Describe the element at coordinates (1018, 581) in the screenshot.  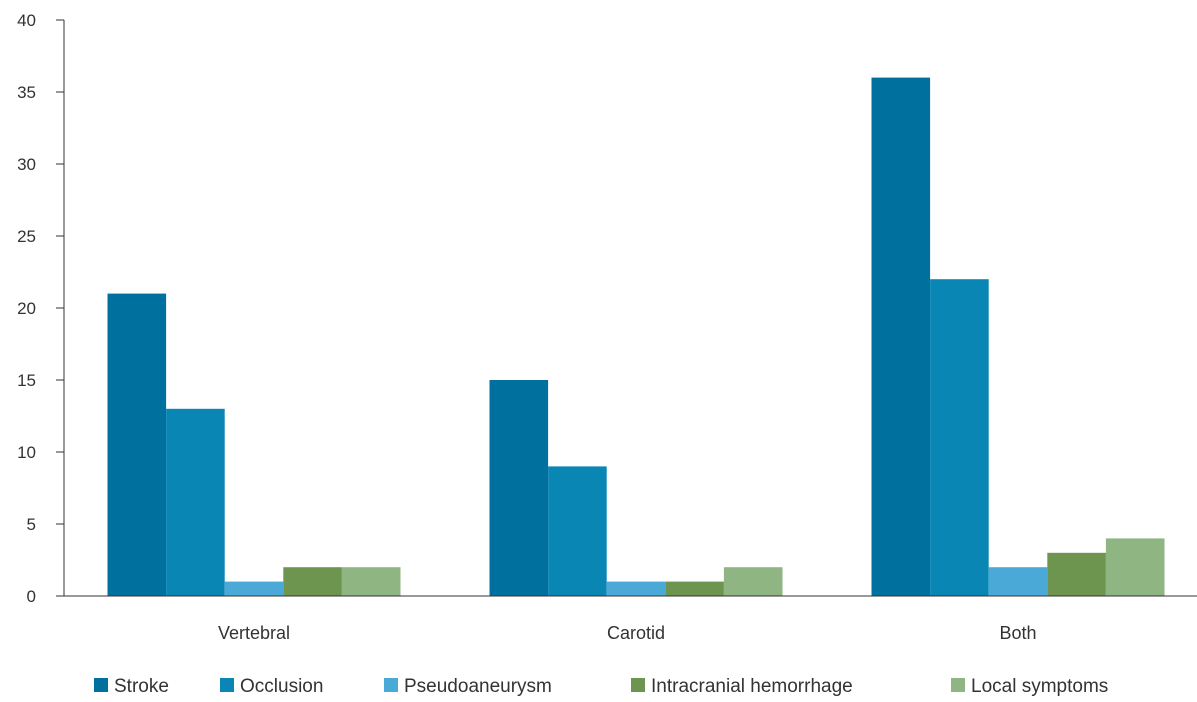
I see `bar-pseudoaneurysm-both: Pseudoaneurysm - Both: 2` at that location.